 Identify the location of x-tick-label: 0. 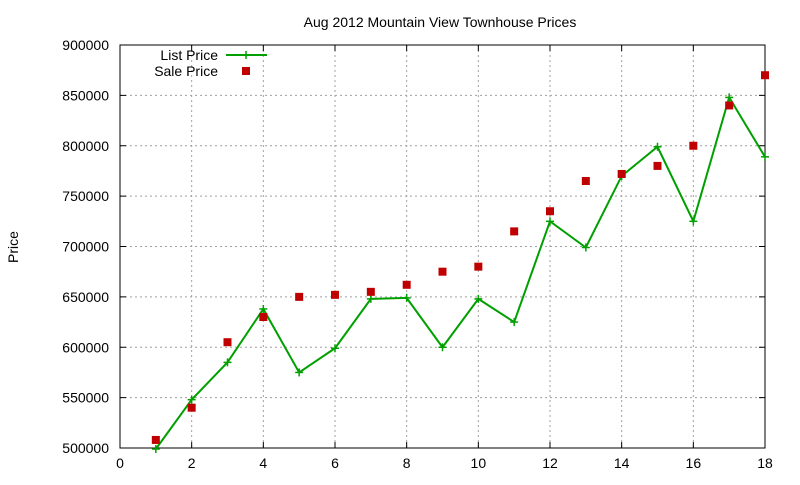
(120, 463).